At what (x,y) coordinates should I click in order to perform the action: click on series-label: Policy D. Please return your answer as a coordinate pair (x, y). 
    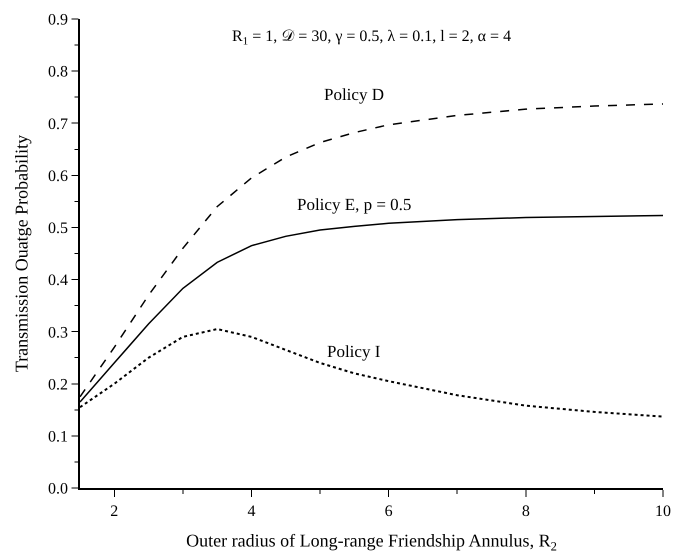
    Looking at the image, I should click on (354, 94).